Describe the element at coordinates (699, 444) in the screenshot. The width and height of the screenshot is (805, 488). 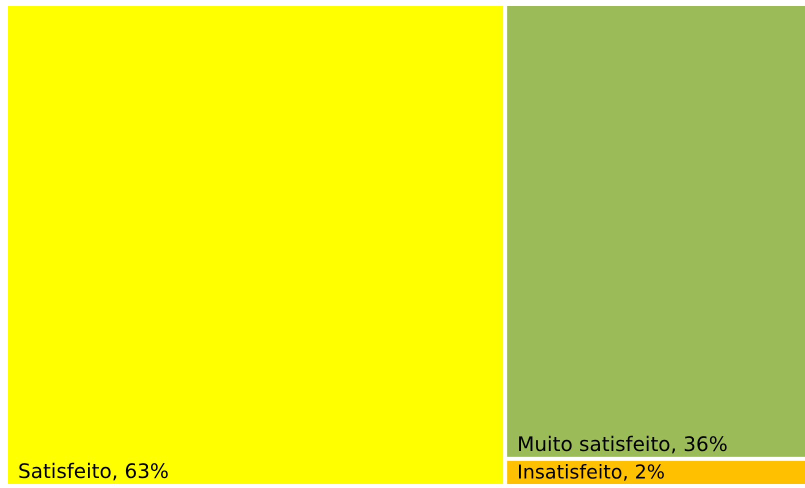
I see `data-label: , 36%` at that location.